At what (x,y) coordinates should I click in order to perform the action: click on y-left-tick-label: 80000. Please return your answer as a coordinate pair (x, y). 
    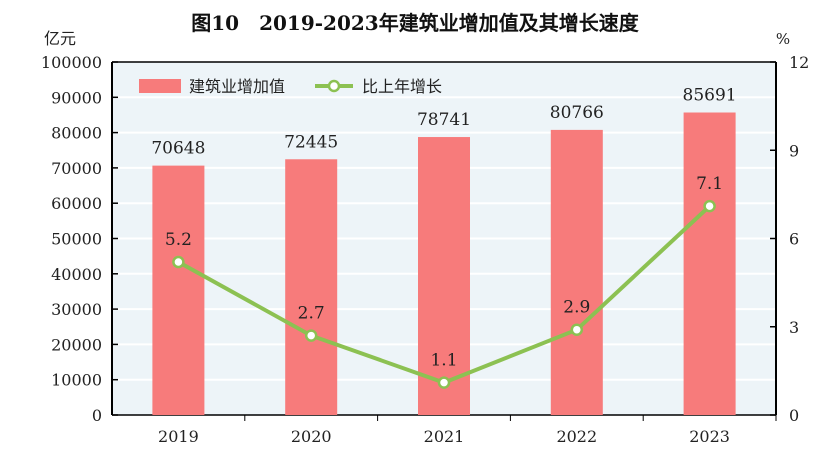
    Looking at the image, I should click on (76, 133).